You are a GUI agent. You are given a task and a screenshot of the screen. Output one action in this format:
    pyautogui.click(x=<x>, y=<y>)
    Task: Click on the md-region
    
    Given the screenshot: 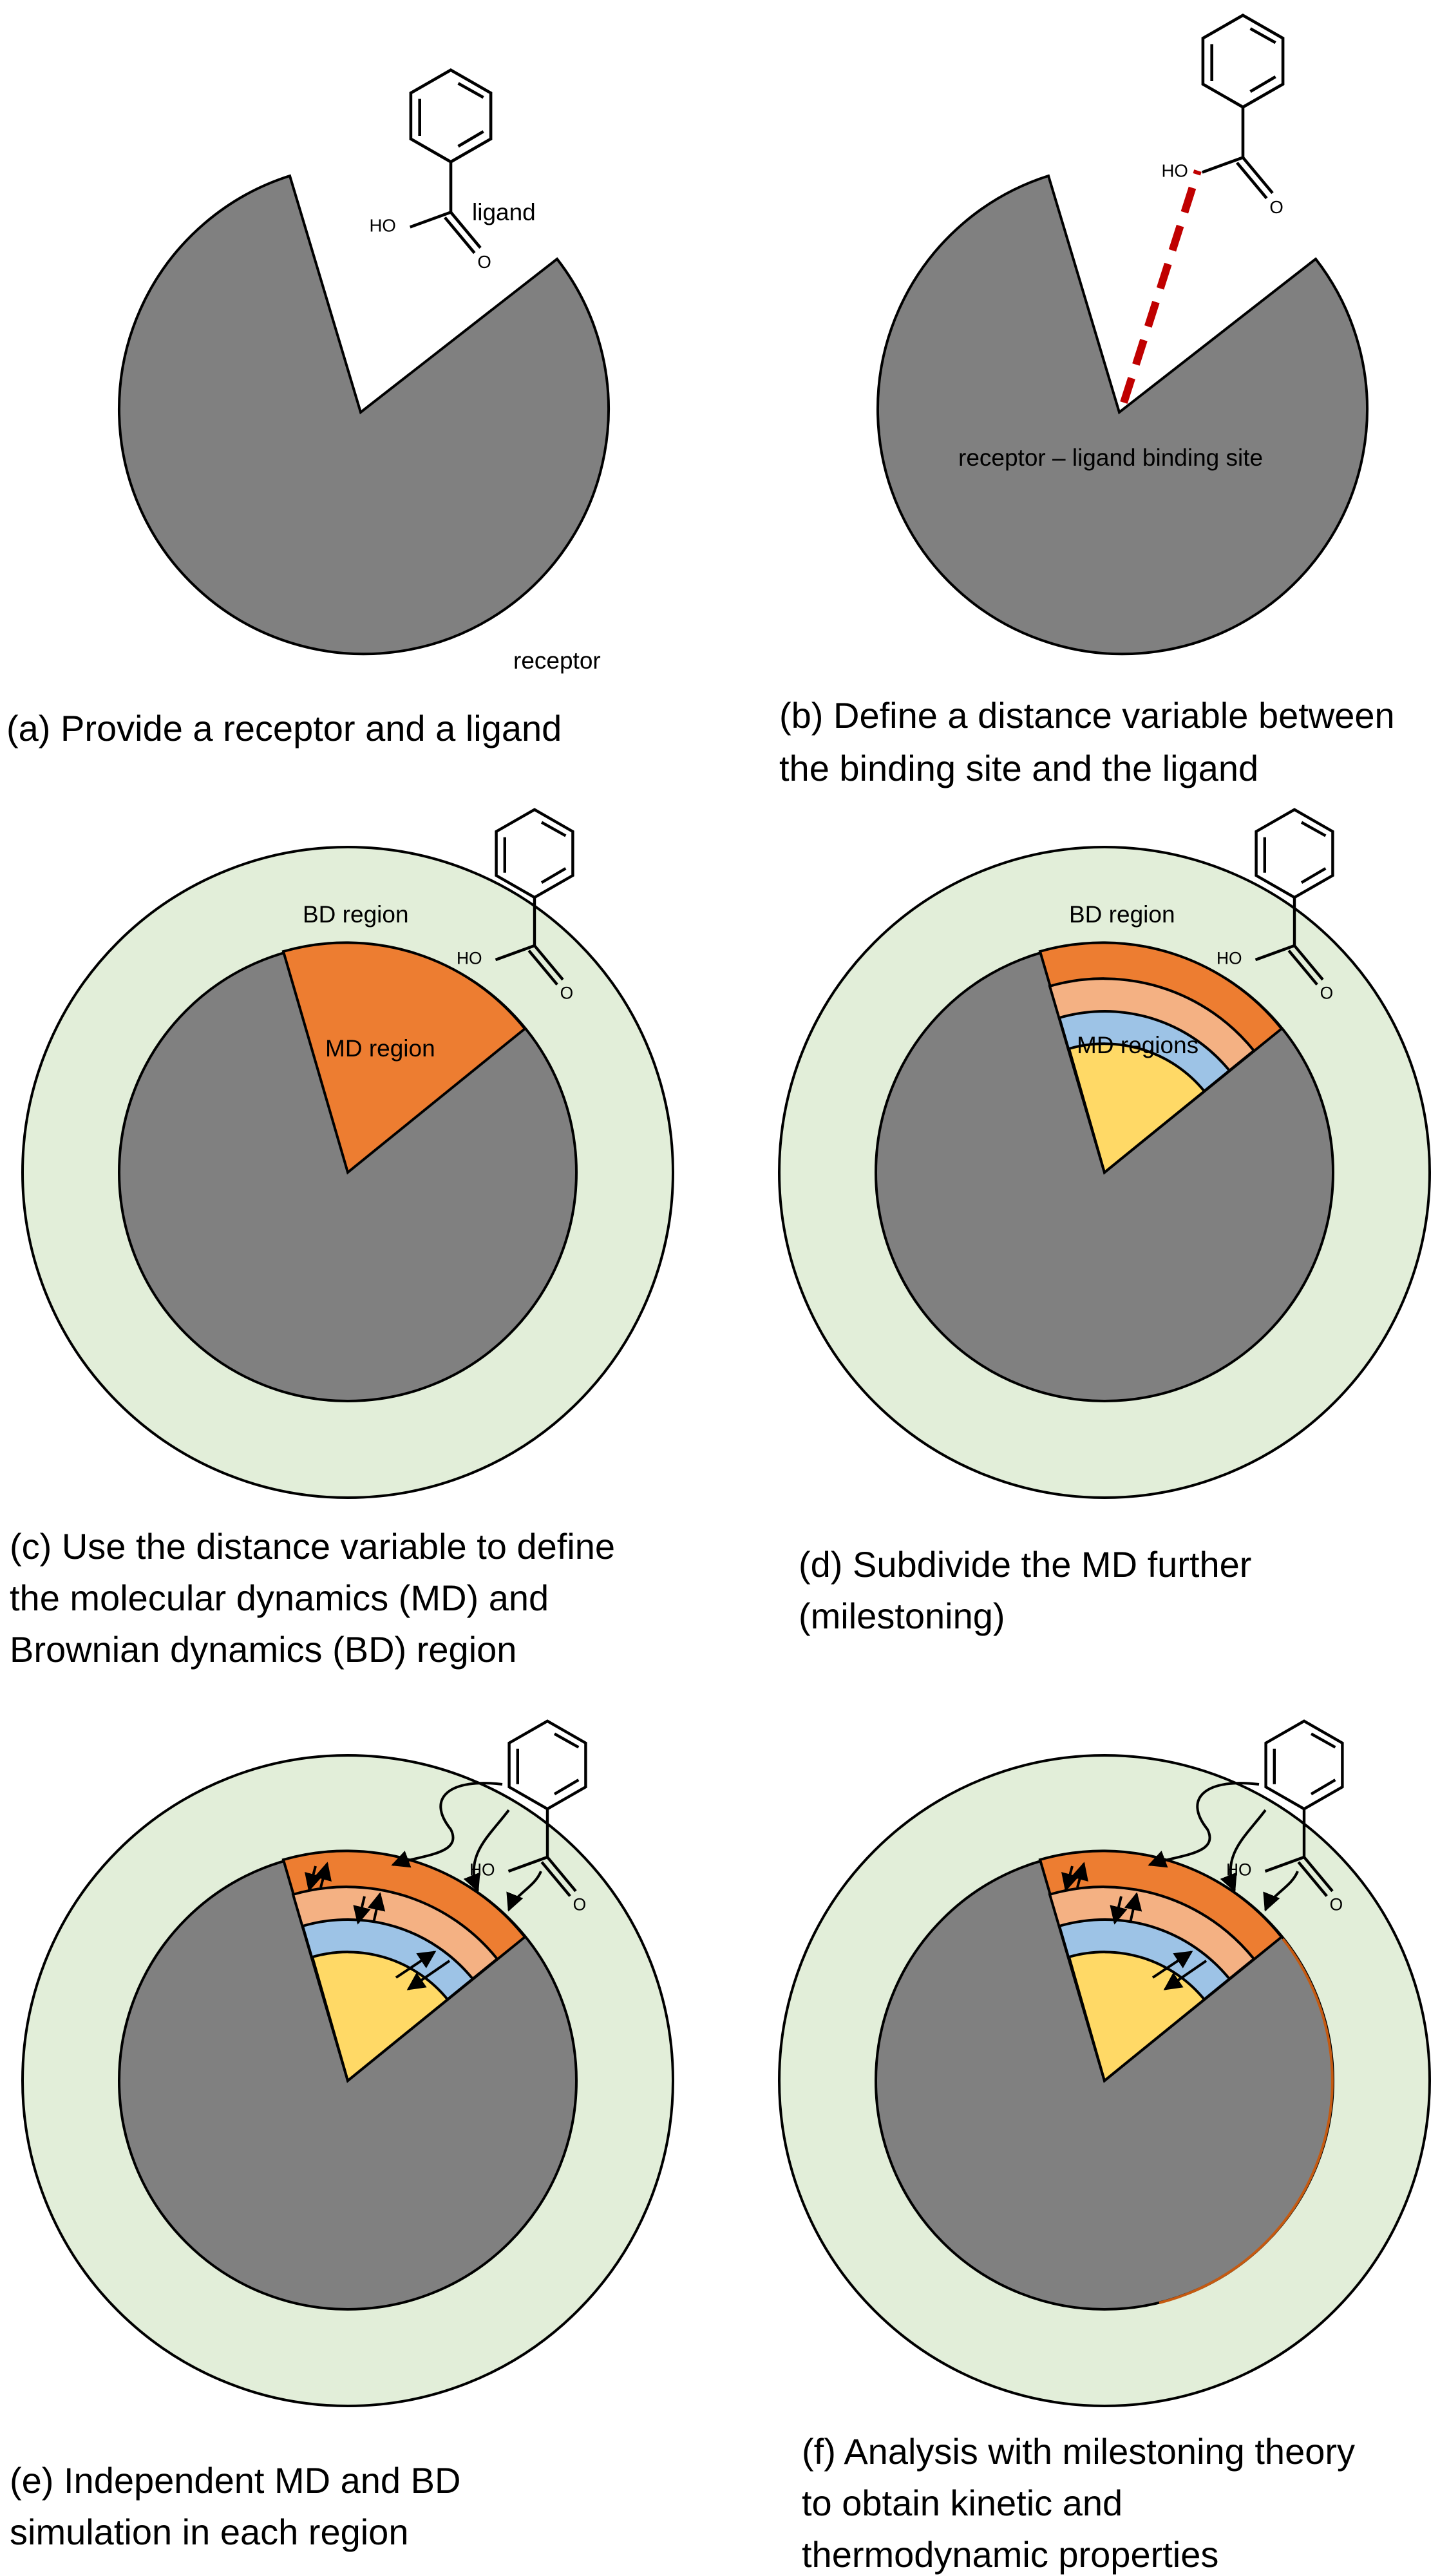 What is the action you would take?
    pyautogui.click(x=404, y=1058)
    